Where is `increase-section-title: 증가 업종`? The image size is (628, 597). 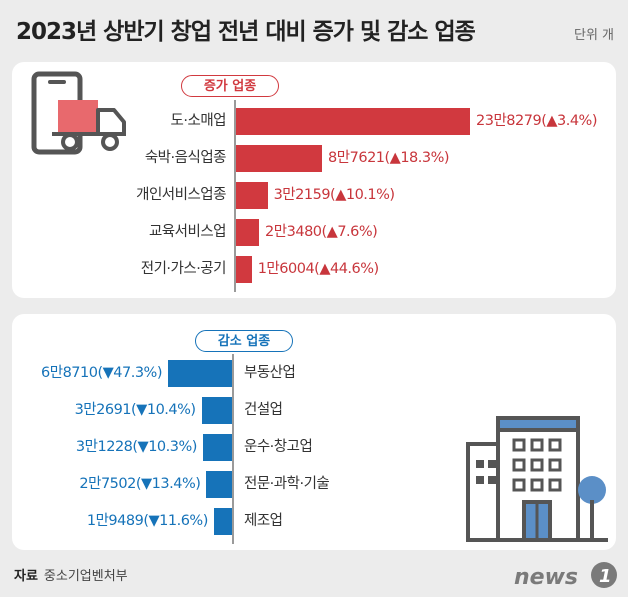 increase-section-title: 증가 업종 is located at coordinates (230, 86).